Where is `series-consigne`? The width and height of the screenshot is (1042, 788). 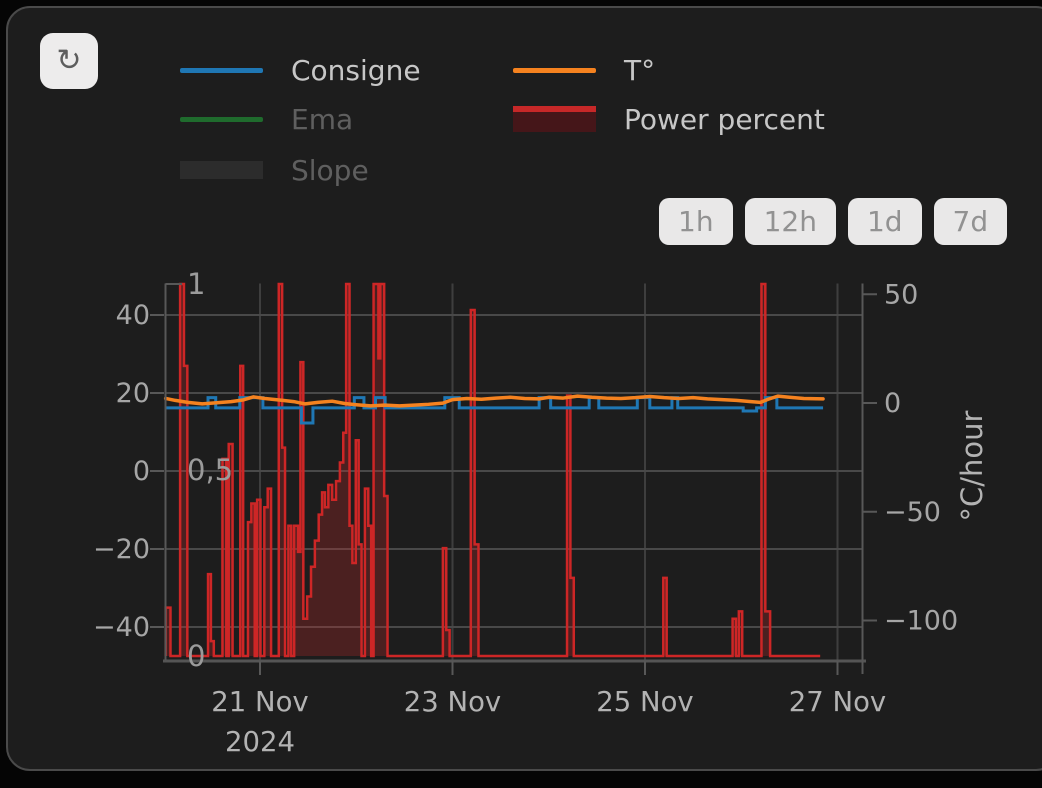 series-consigne is located at coordinates (494, 410).